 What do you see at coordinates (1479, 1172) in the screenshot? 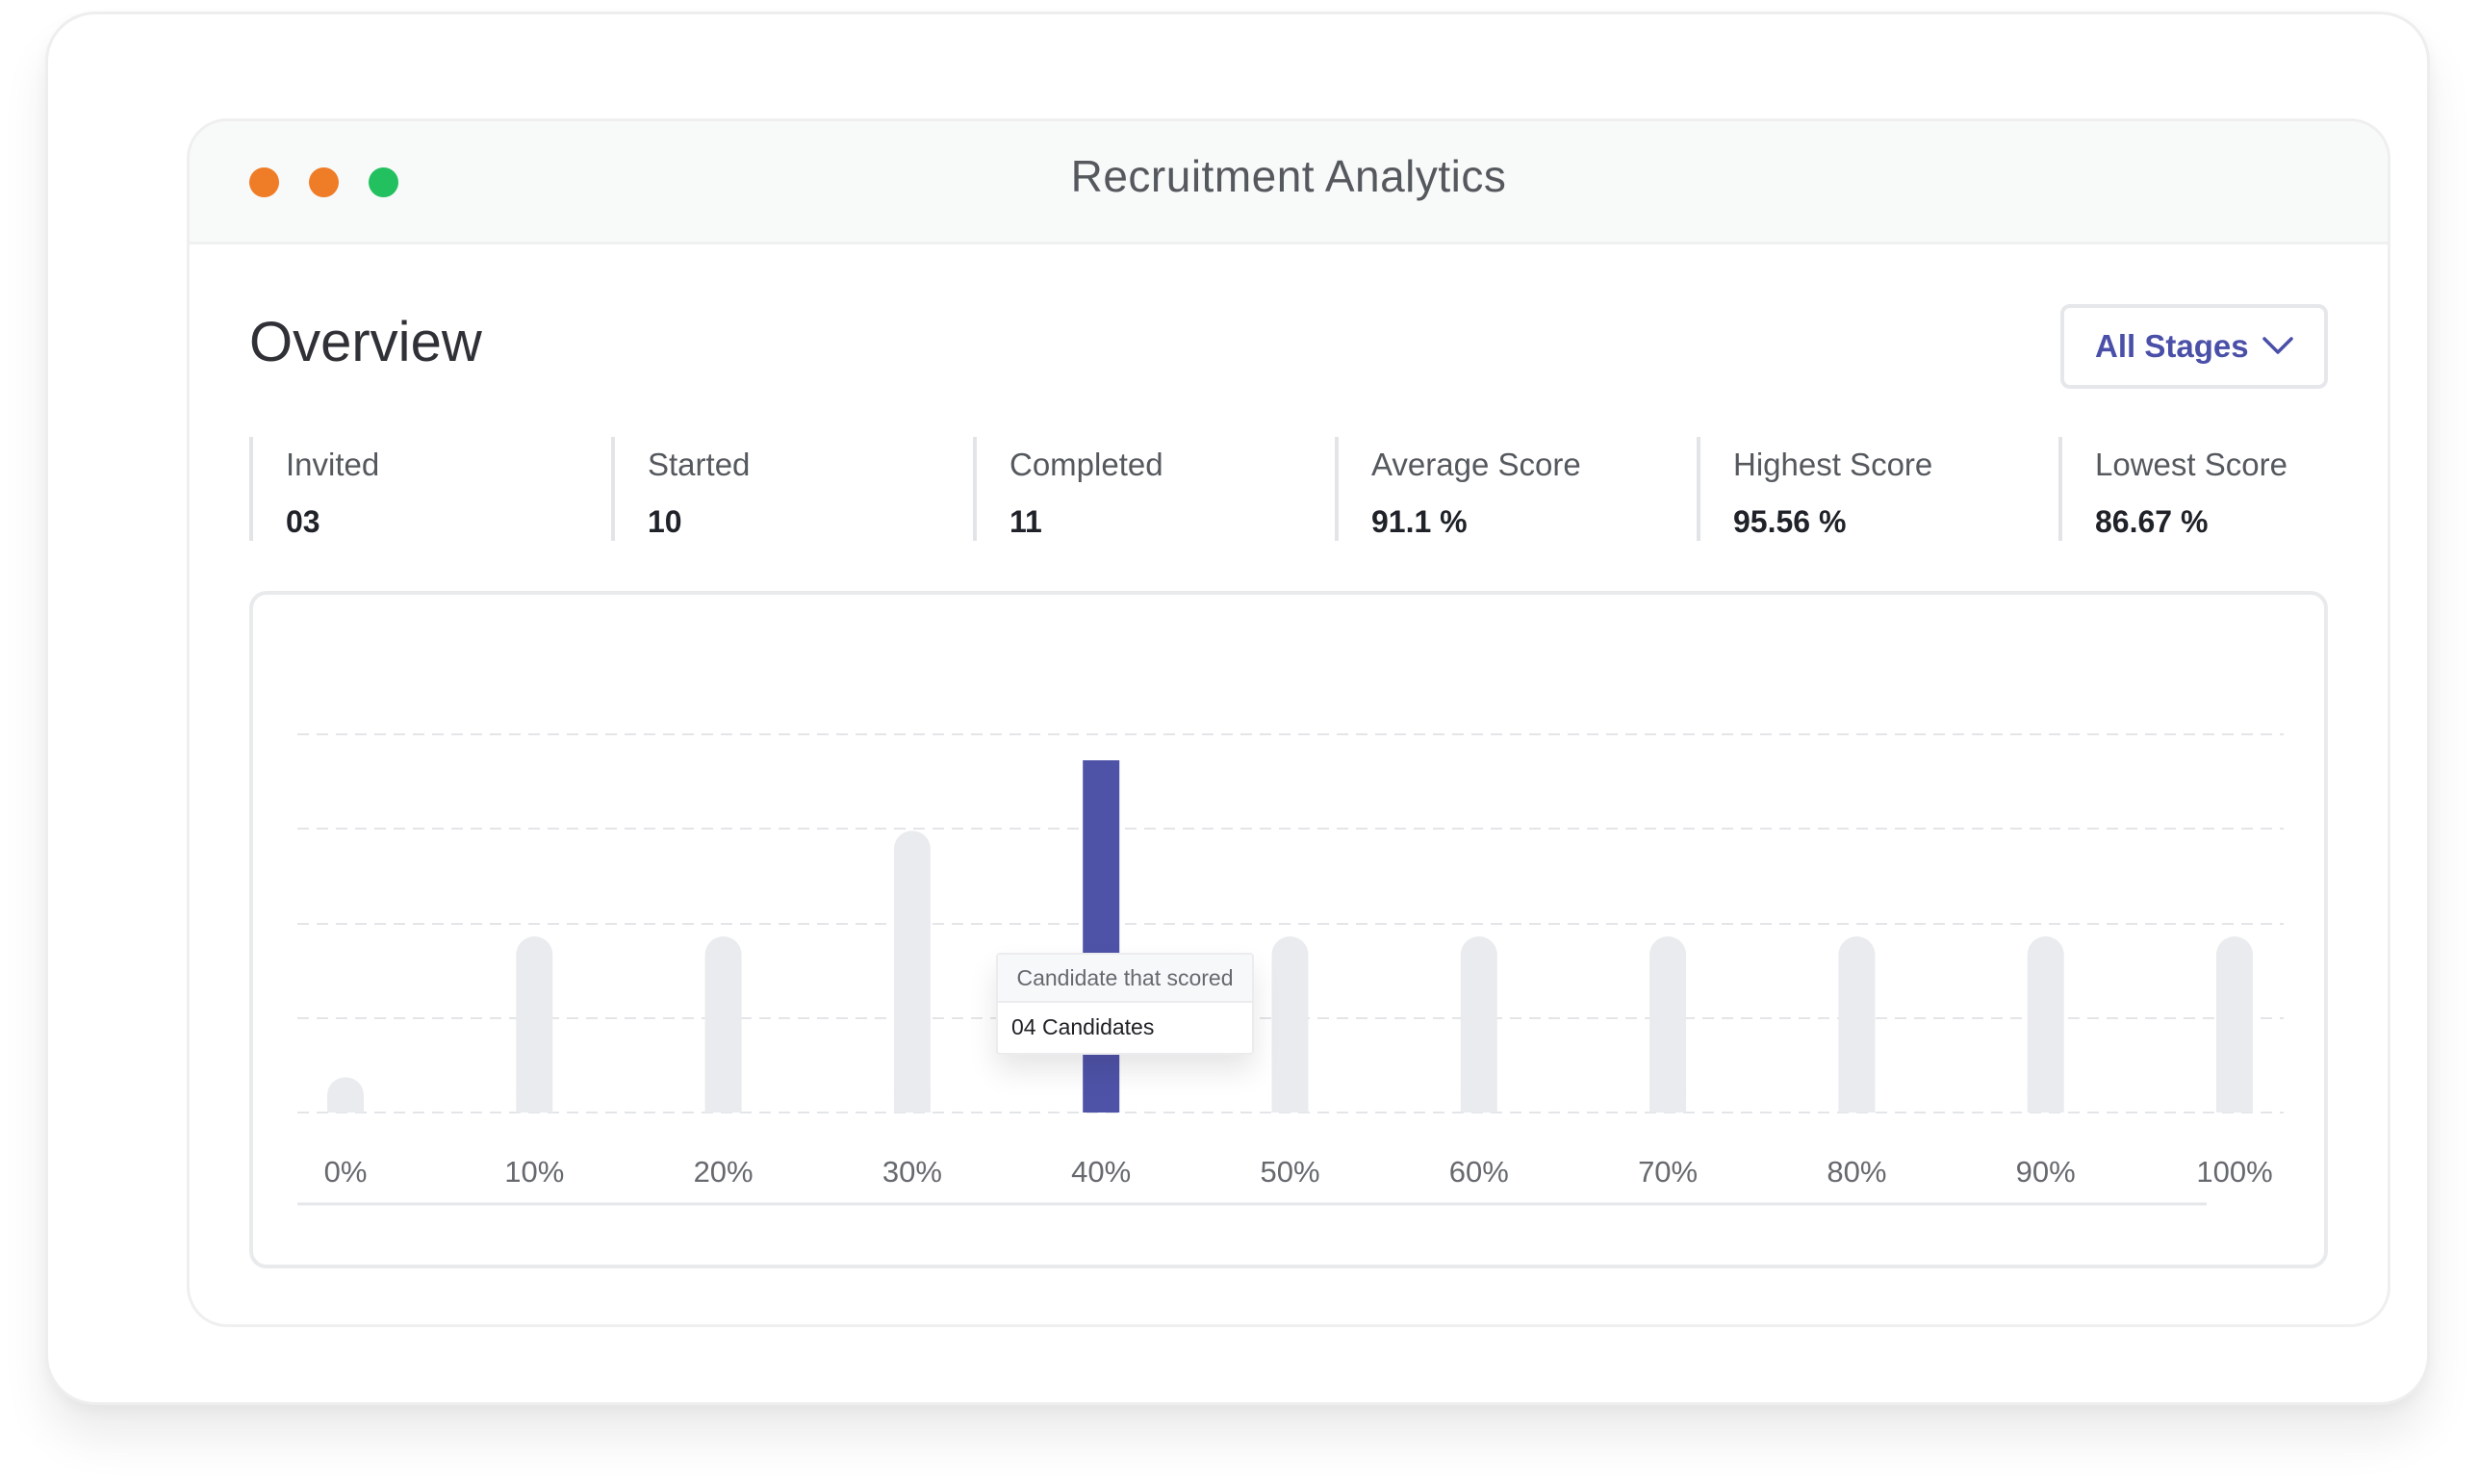
I see `x-tick-label: 60%` at bounding box center [1479, 1172].